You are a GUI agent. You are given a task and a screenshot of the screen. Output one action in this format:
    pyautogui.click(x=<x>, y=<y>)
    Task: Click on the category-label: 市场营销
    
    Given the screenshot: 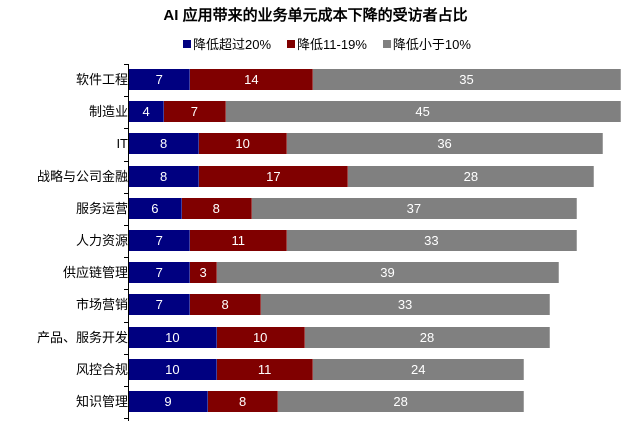 What is the action you would take?
    pyautogui.click(x=101, y=304)
    